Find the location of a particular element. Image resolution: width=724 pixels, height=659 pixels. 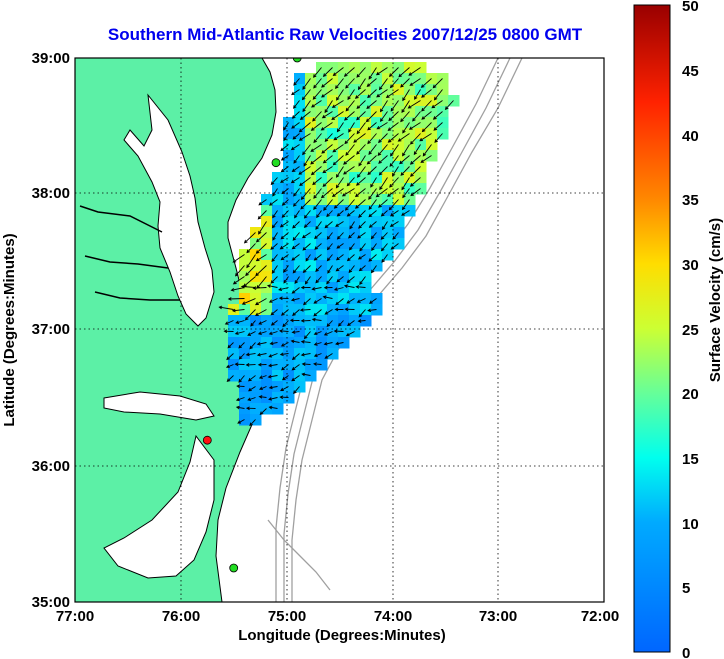

colorbar-label: Surface Velocity (cm/s) is located at coordinates (715, 300).